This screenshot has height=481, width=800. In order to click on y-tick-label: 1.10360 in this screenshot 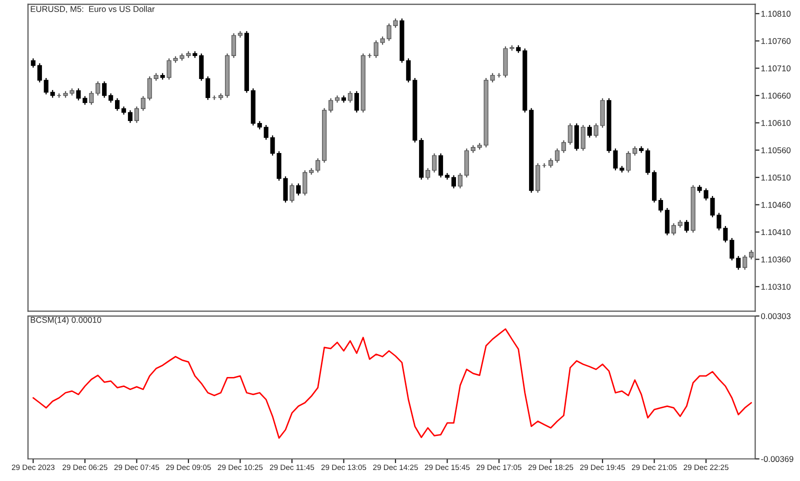, I will do `click(776, 259)`.